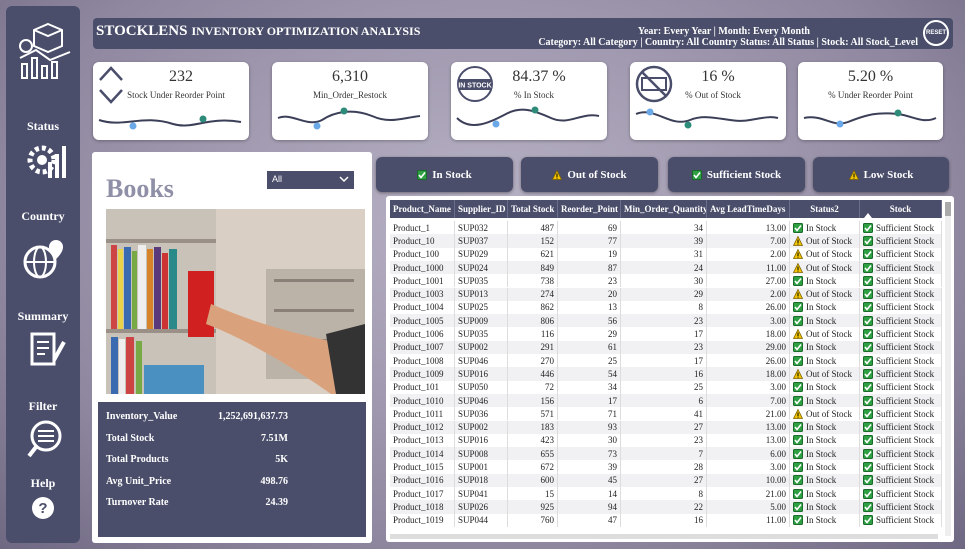 This screenshot has height=549, width=965. What do you see at coordinates (539, 76) in the screenshot?
I see `kpi-value: 84.37 %` at bounding box center [539, 76].